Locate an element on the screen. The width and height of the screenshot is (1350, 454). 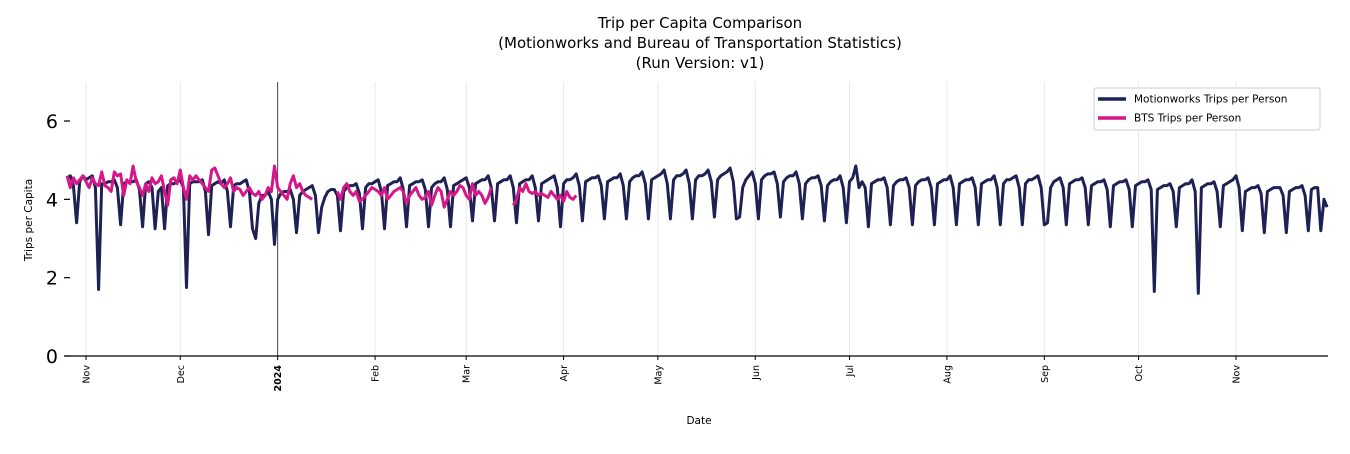
x-tick-label: Jun is located at coordinates (756, 373).